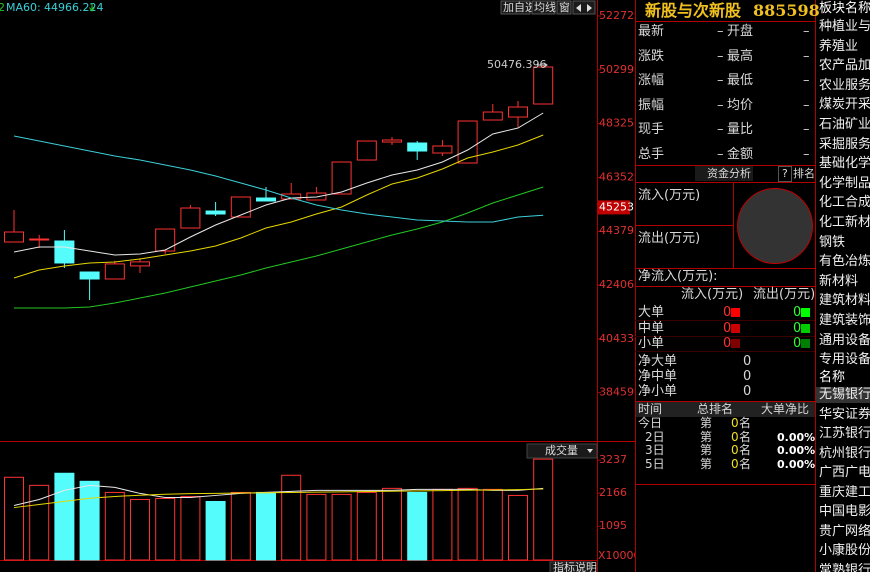  I want to click on indicator-help-button, so click(571, 566).